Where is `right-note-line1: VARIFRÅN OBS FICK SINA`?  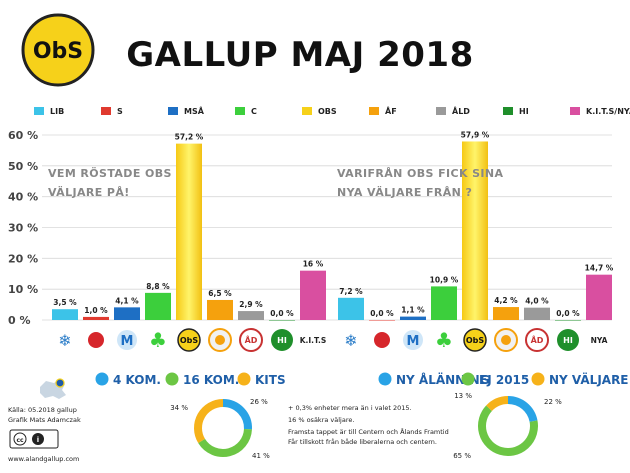 right-note-line1: VARIFRÅN OBS FICK SINA is located at coordinates (420, 173).